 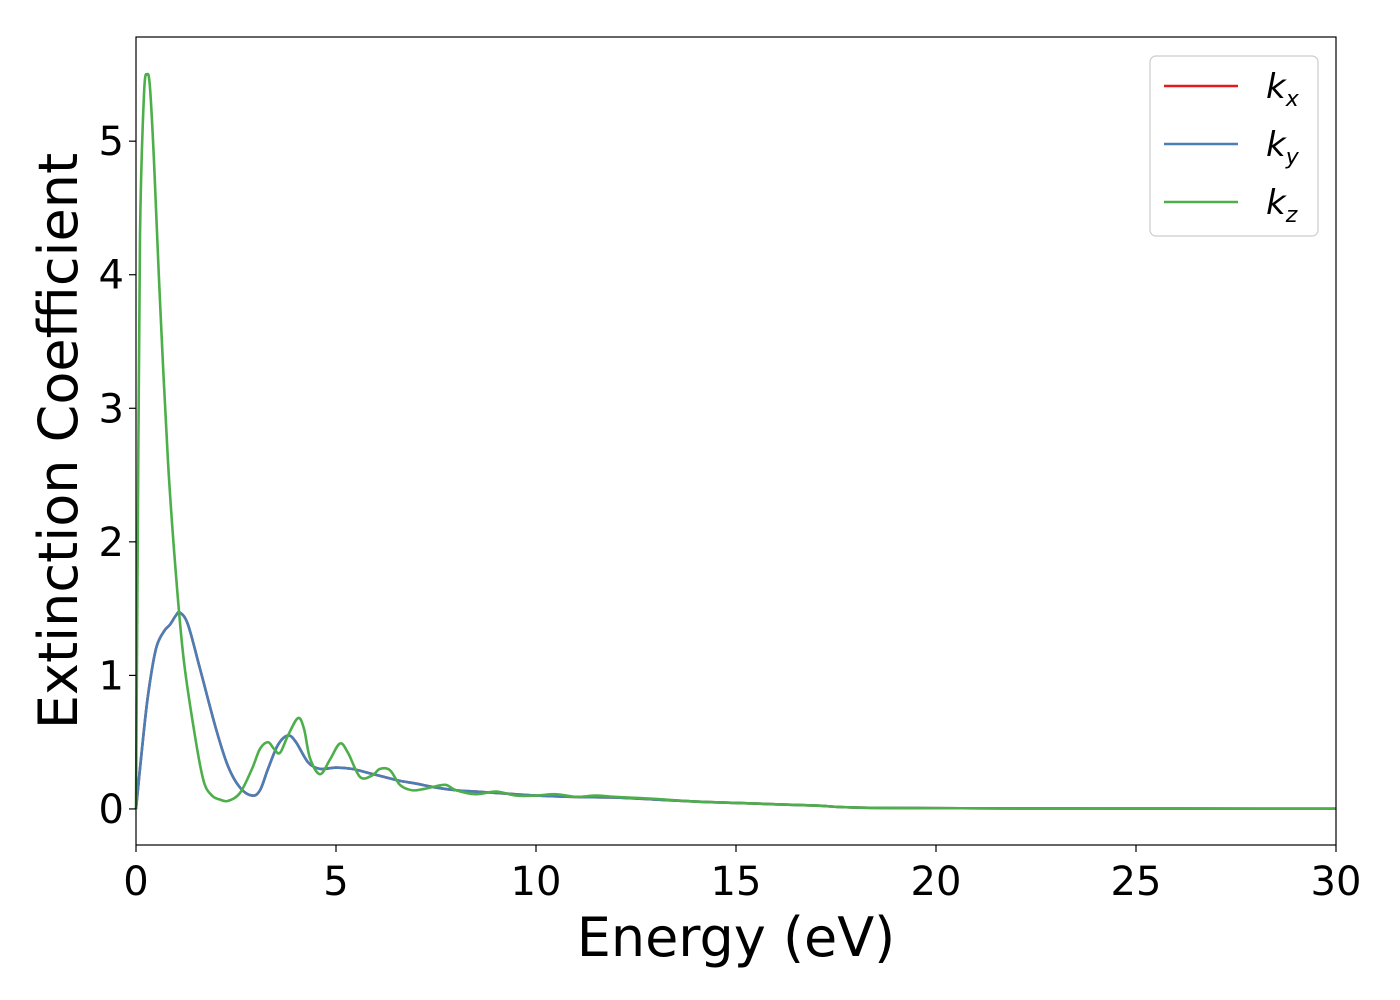 What do you see at coordinates (1283, 147) in the screenshot?
I see `legend-label-ky: ky` at bounding box center [1283, 147].